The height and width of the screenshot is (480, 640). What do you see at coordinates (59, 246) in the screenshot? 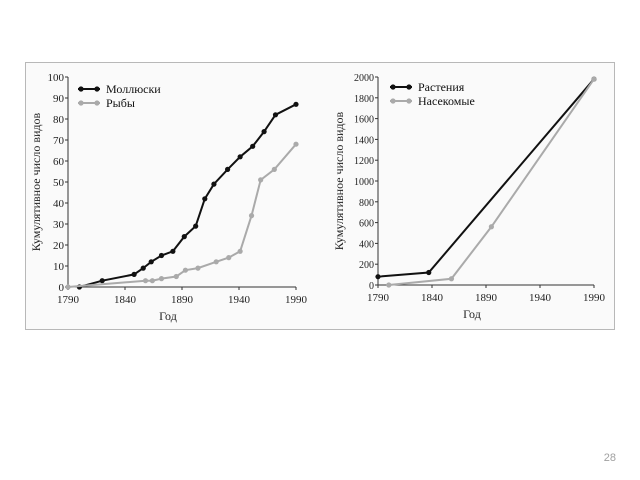
I see `left-chart-y-tick-label: 20` at bounding box center [59, 246].